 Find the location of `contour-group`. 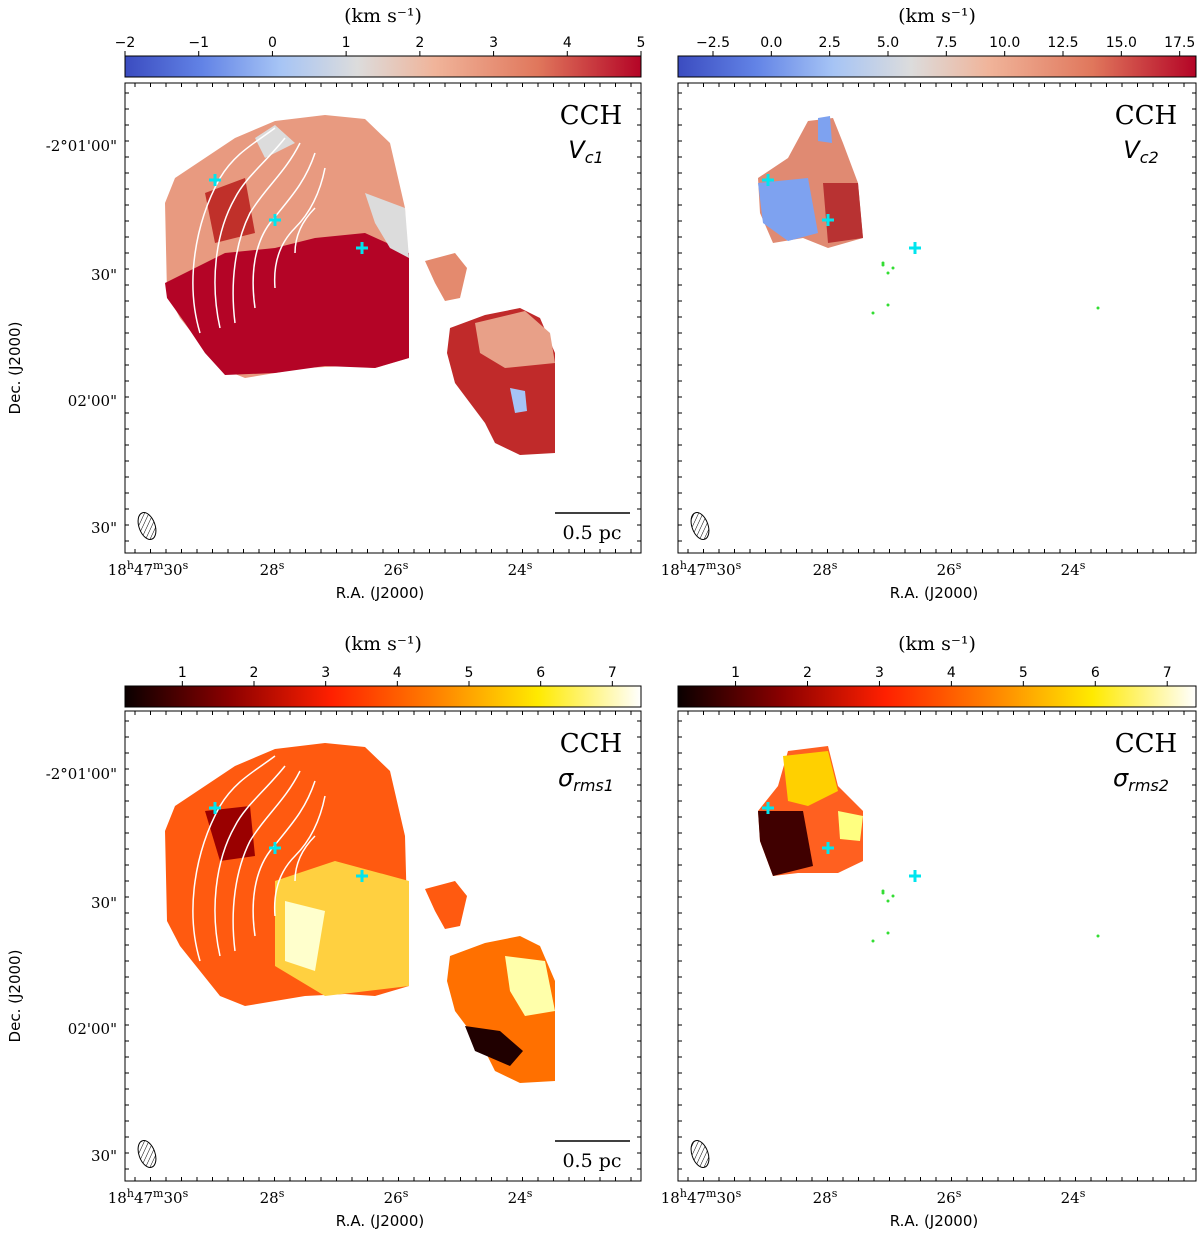

contour-group is located at coordinates (259, 230).